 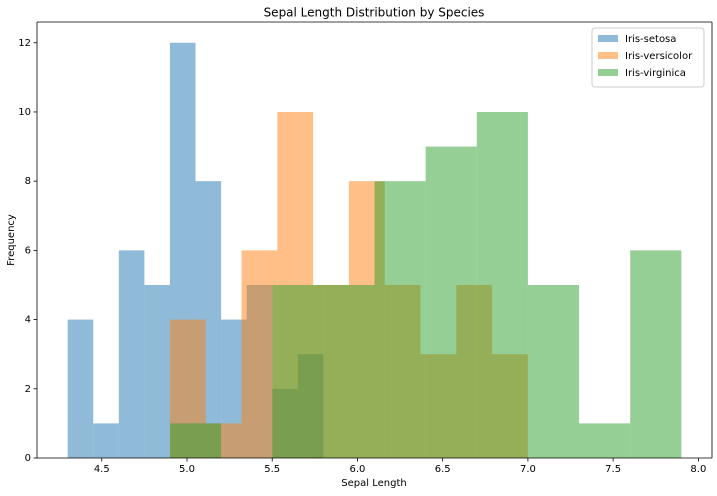 What do you see at coordinates (659, 56) in the screenshot?
I see `legend-label: Iris-versicolor` at bounding box center [659, 56].